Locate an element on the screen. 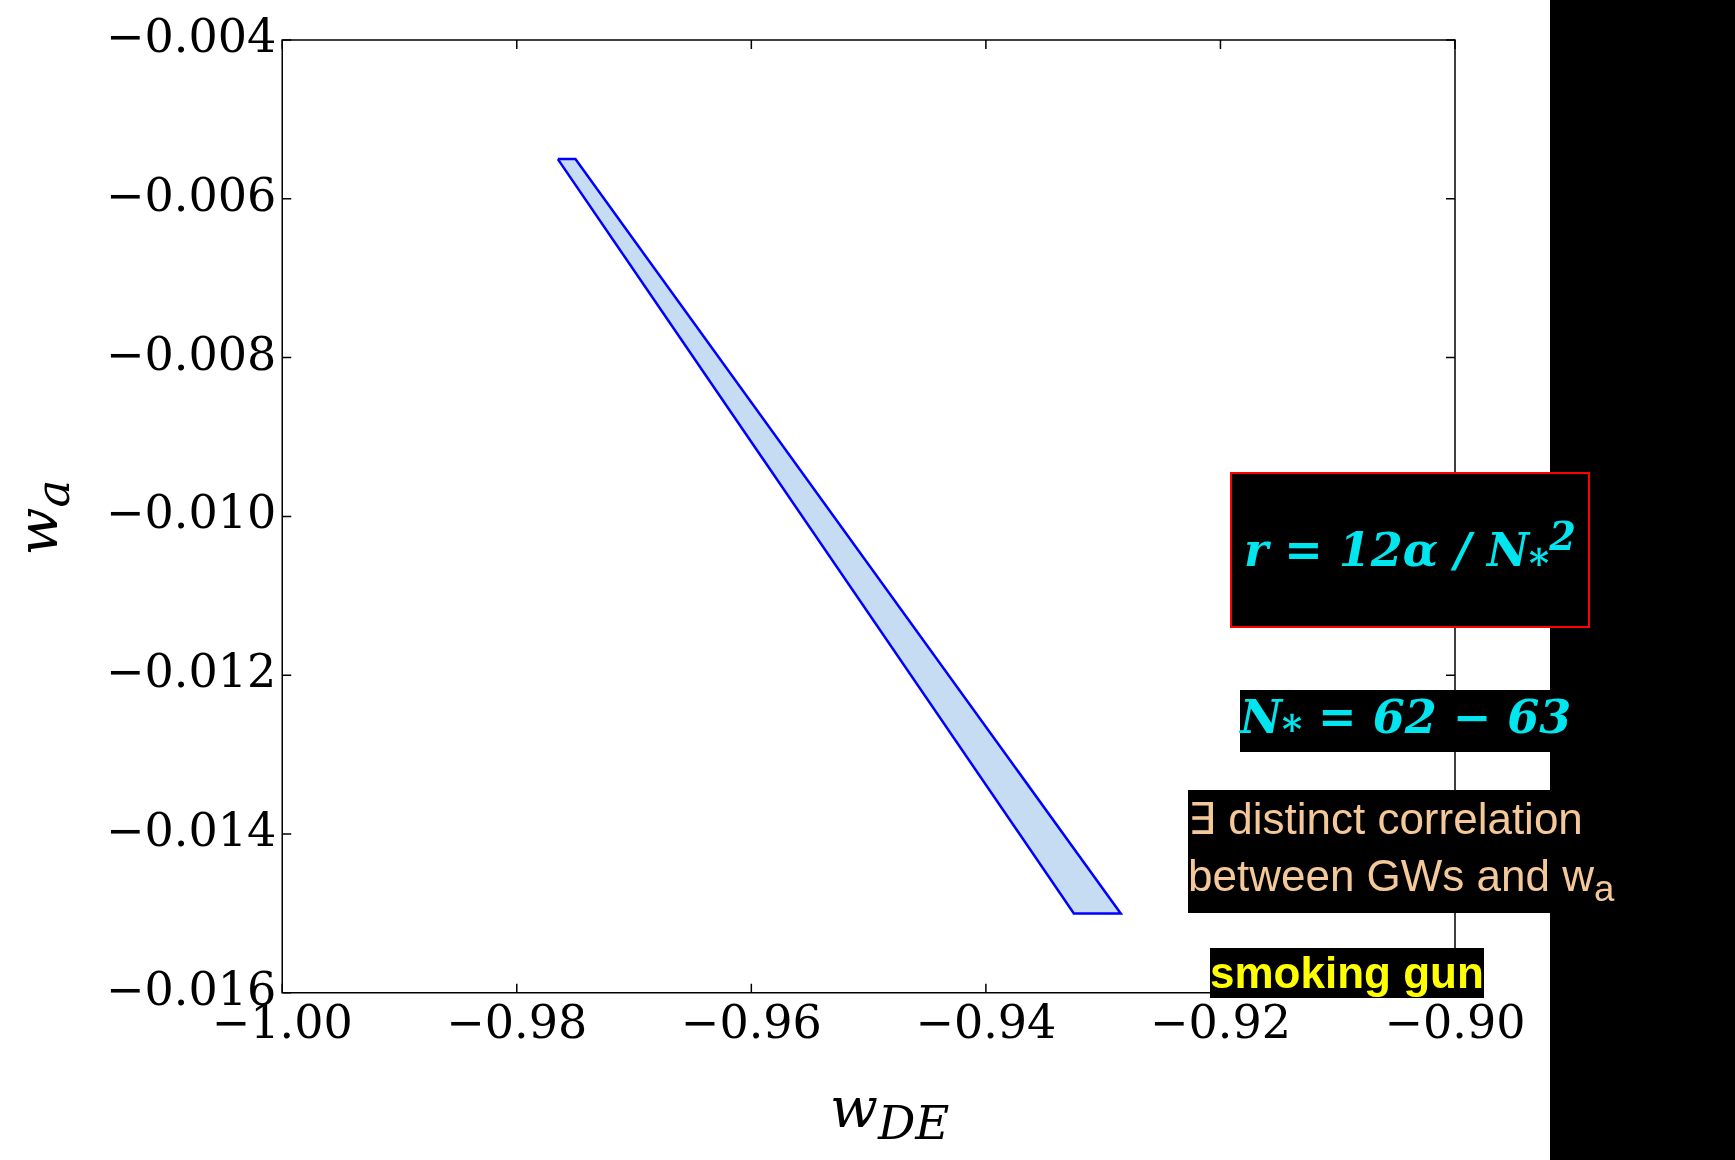  x-tick-label: −0.92 is located at coordinates (1220, 1022).